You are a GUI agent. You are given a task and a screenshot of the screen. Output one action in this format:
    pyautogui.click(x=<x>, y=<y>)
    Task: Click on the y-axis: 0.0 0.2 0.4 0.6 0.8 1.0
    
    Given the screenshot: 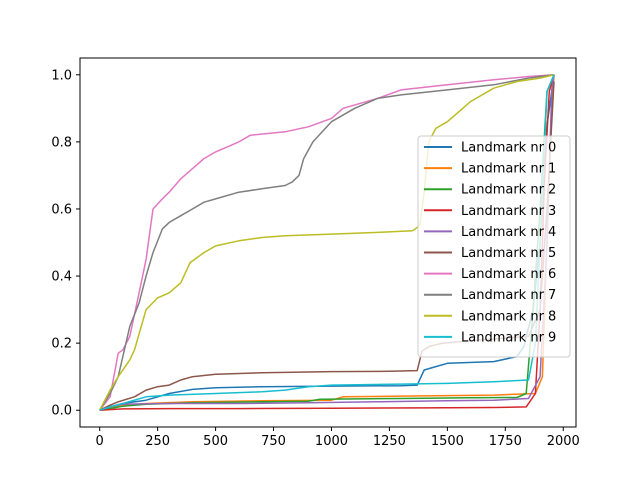 What is the action you would take?
    pyautogui.click(x=65, y=243)
    